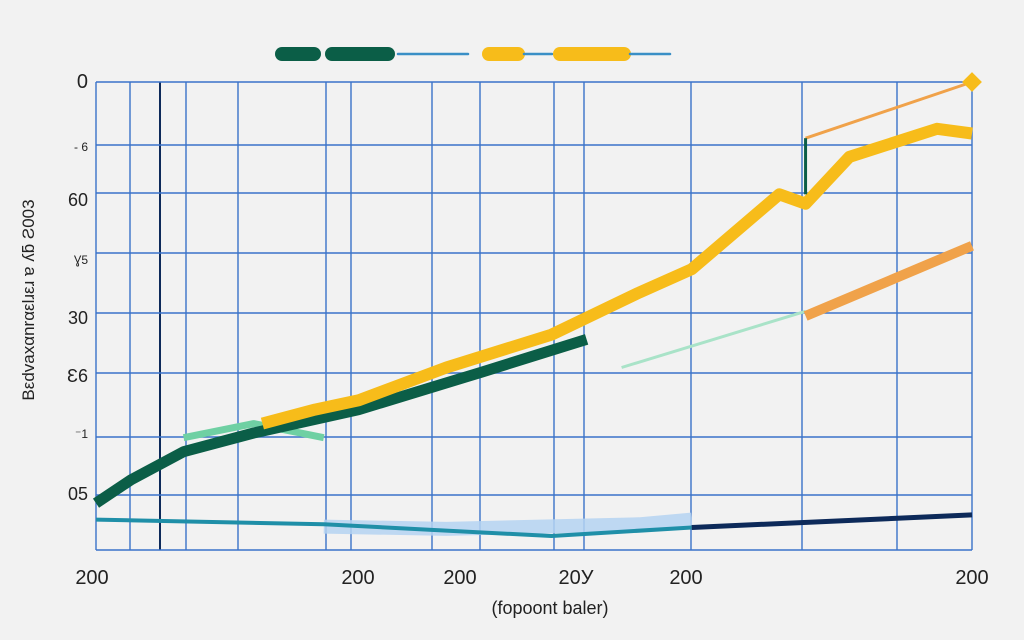 The image size is (1024, 640). I want to click on y-tick-label: 0, so click(82, 82).